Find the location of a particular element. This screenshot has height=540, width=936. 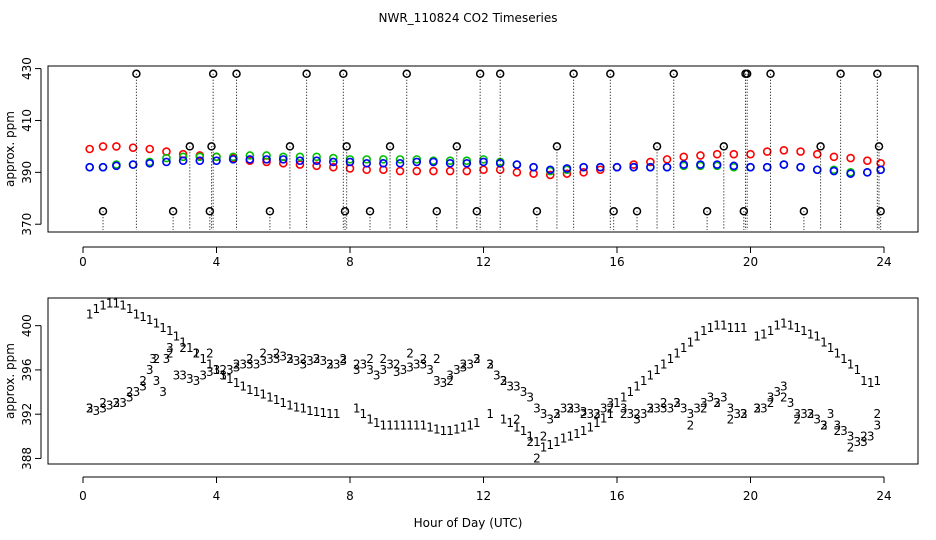

top-y-tick-label: 430 is located at coordinates (27, 68).